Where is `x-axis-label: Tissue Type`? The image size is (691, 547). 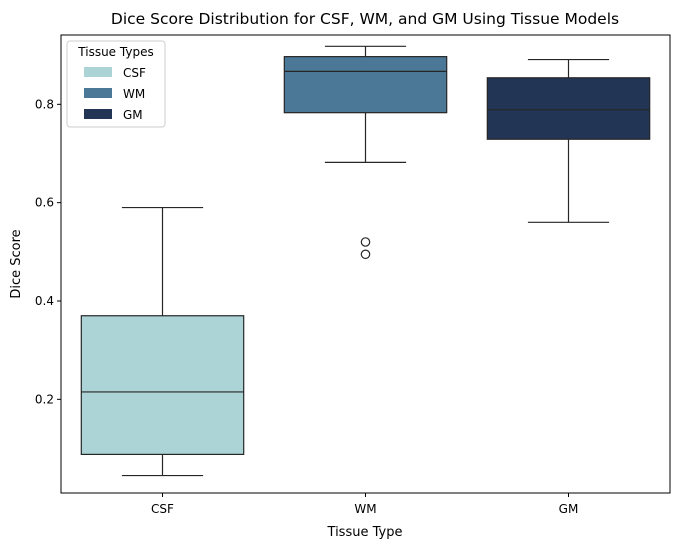
x-axis-label: Tissue Type is located at coordinates (365, 532).